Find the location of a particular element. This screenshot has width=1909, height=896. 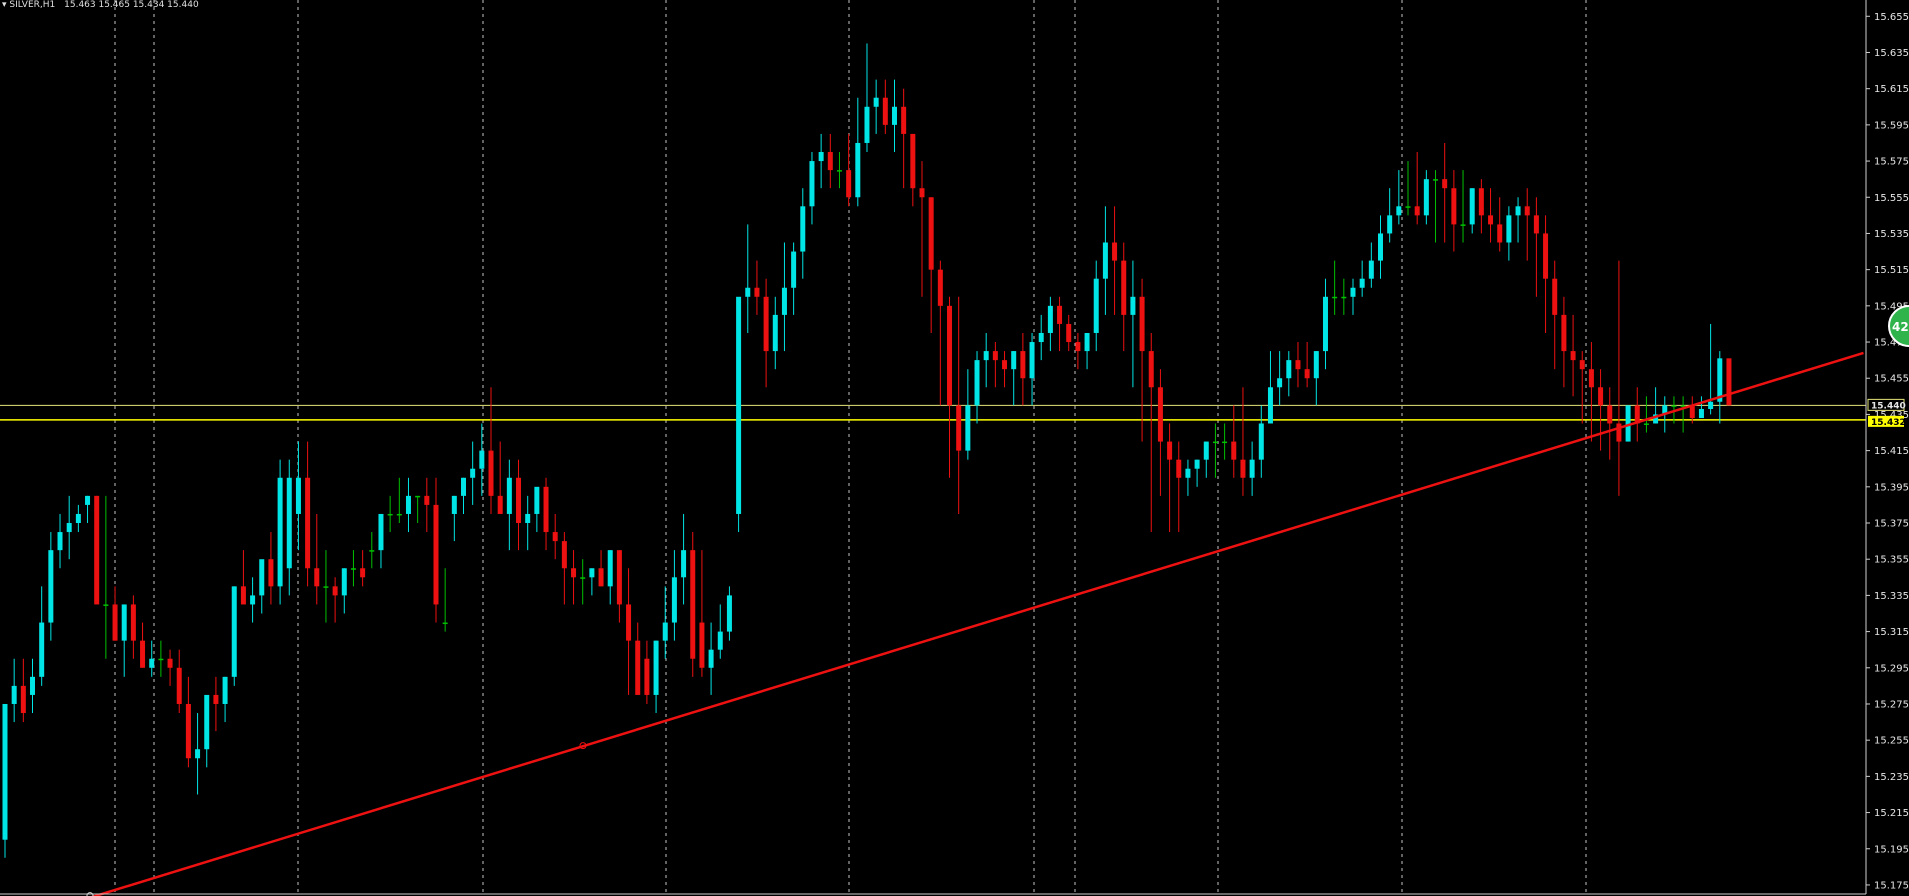

level-price-tag-text: 15.432 is located at coordinates (1888, 423).